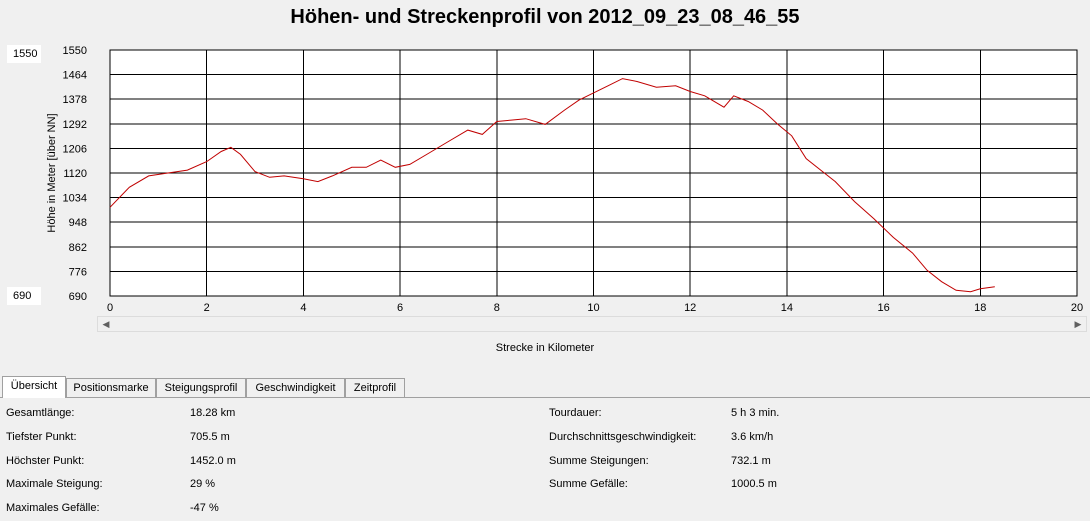  What do you see at coordinates (75, 51) in the screenshot?
I see `y-tick-label: 1550` at bounding box center [75, 51].